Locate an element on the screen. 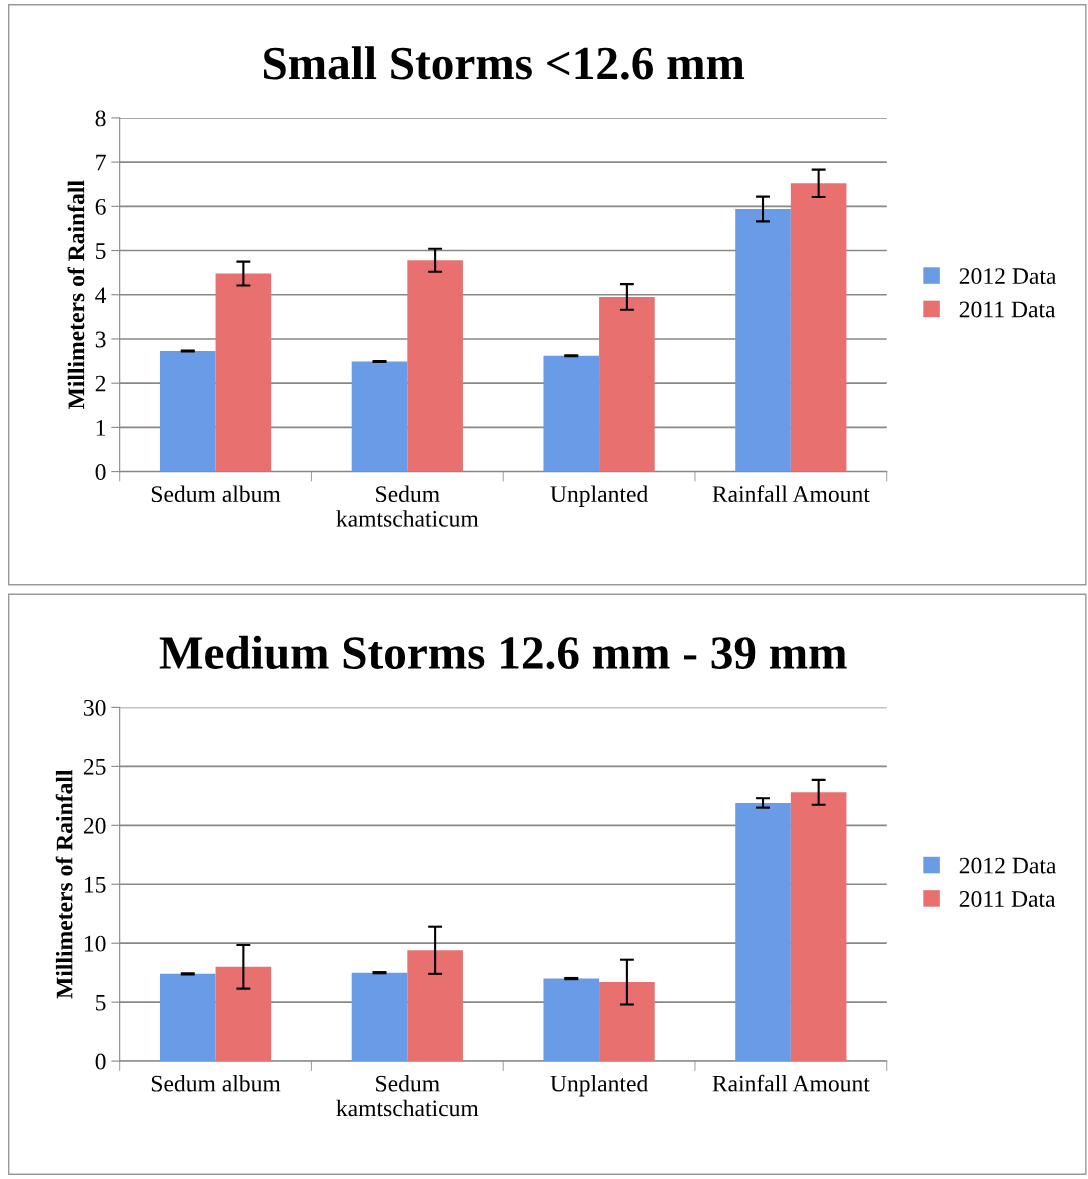 The height and width of the screenshot is (1179, 1088). y-tick-label: 3 is located at coordinates (100, 339).